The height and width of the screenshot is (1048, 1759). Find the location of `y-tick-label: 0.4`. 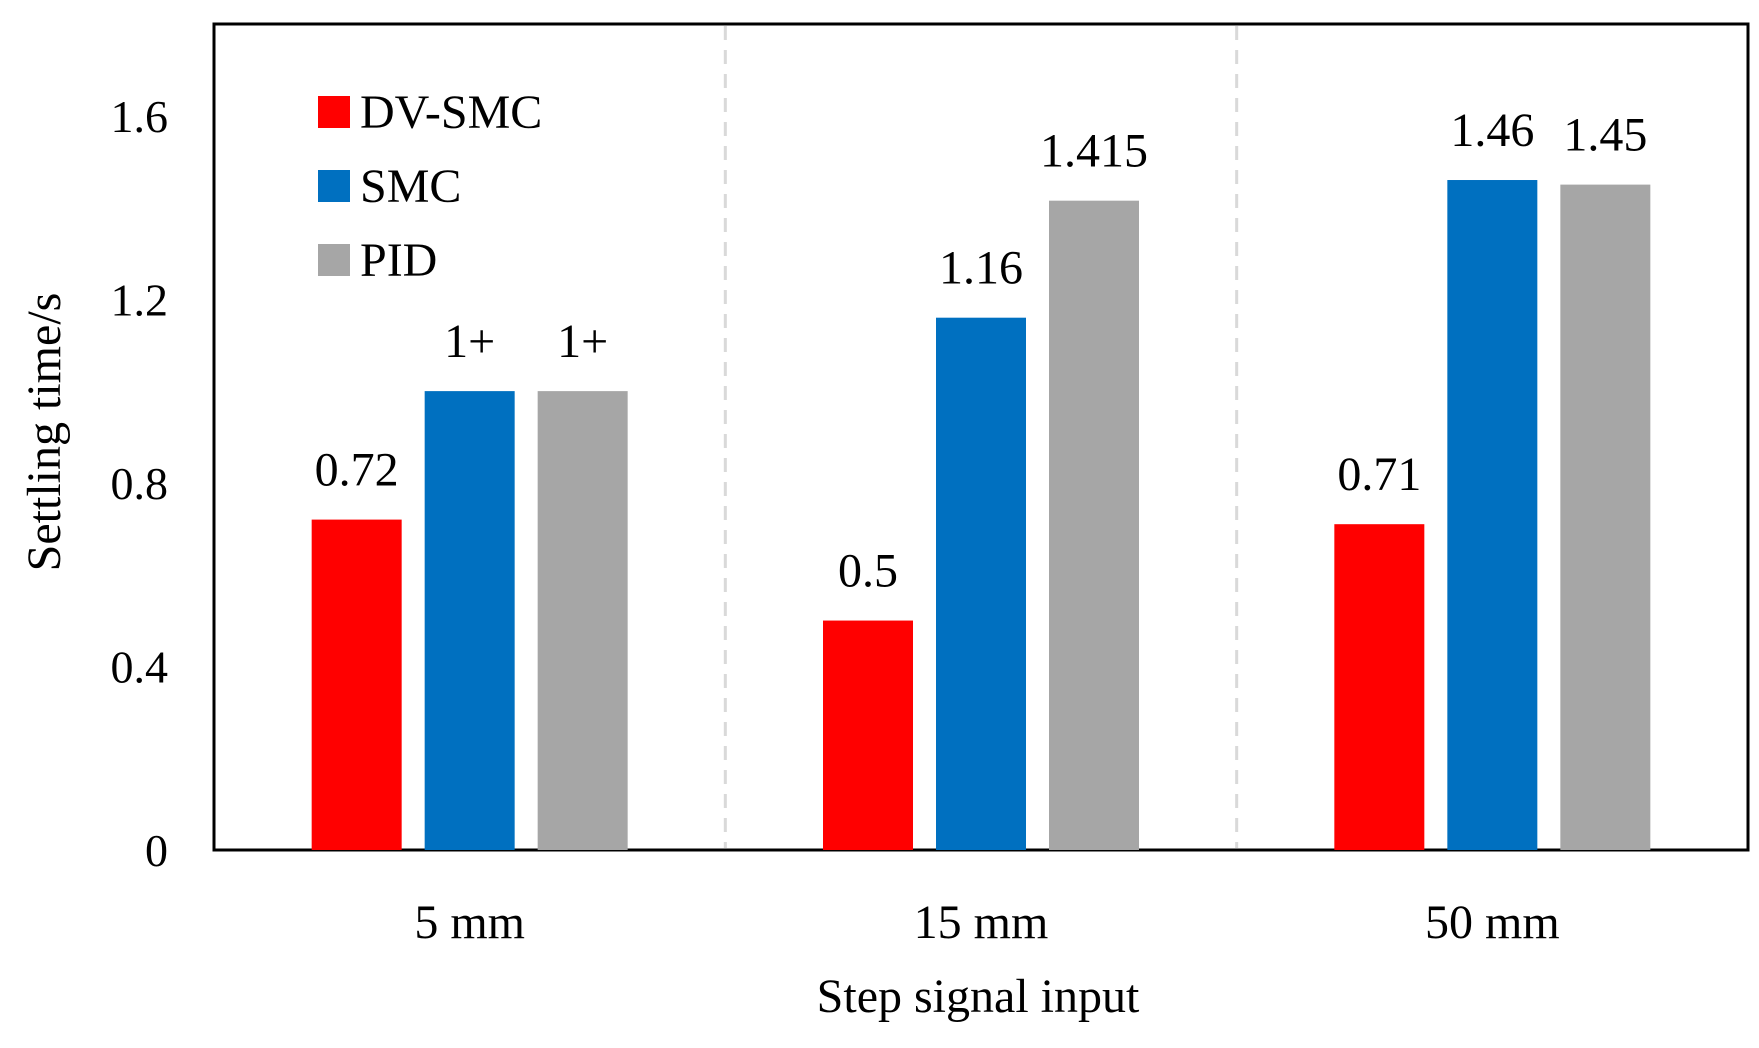

y-tick-label: 0.4 is located at coordinates (140, 666).